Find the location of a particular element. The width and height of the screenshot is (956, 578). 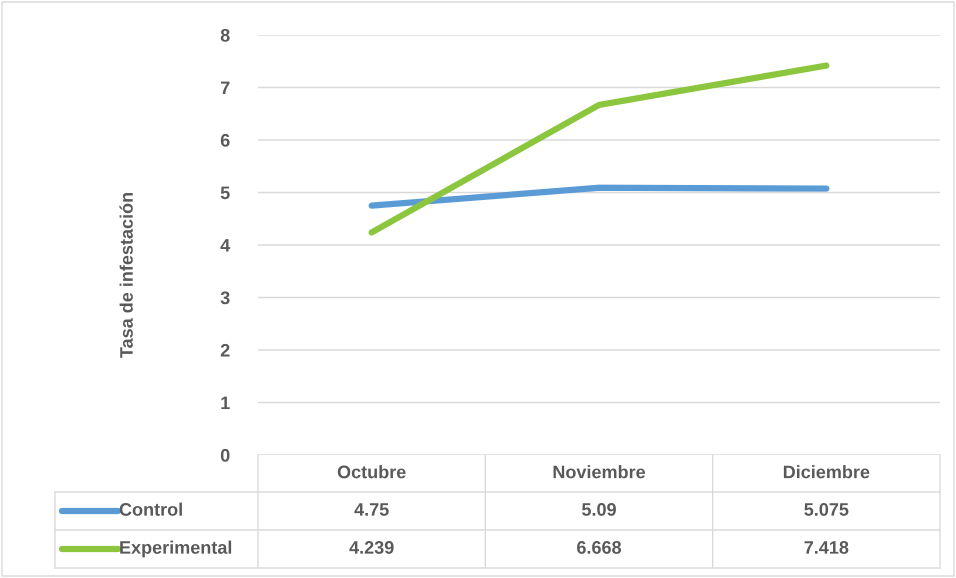

y-tick-label: 2 is located at coordinates (225, 350).